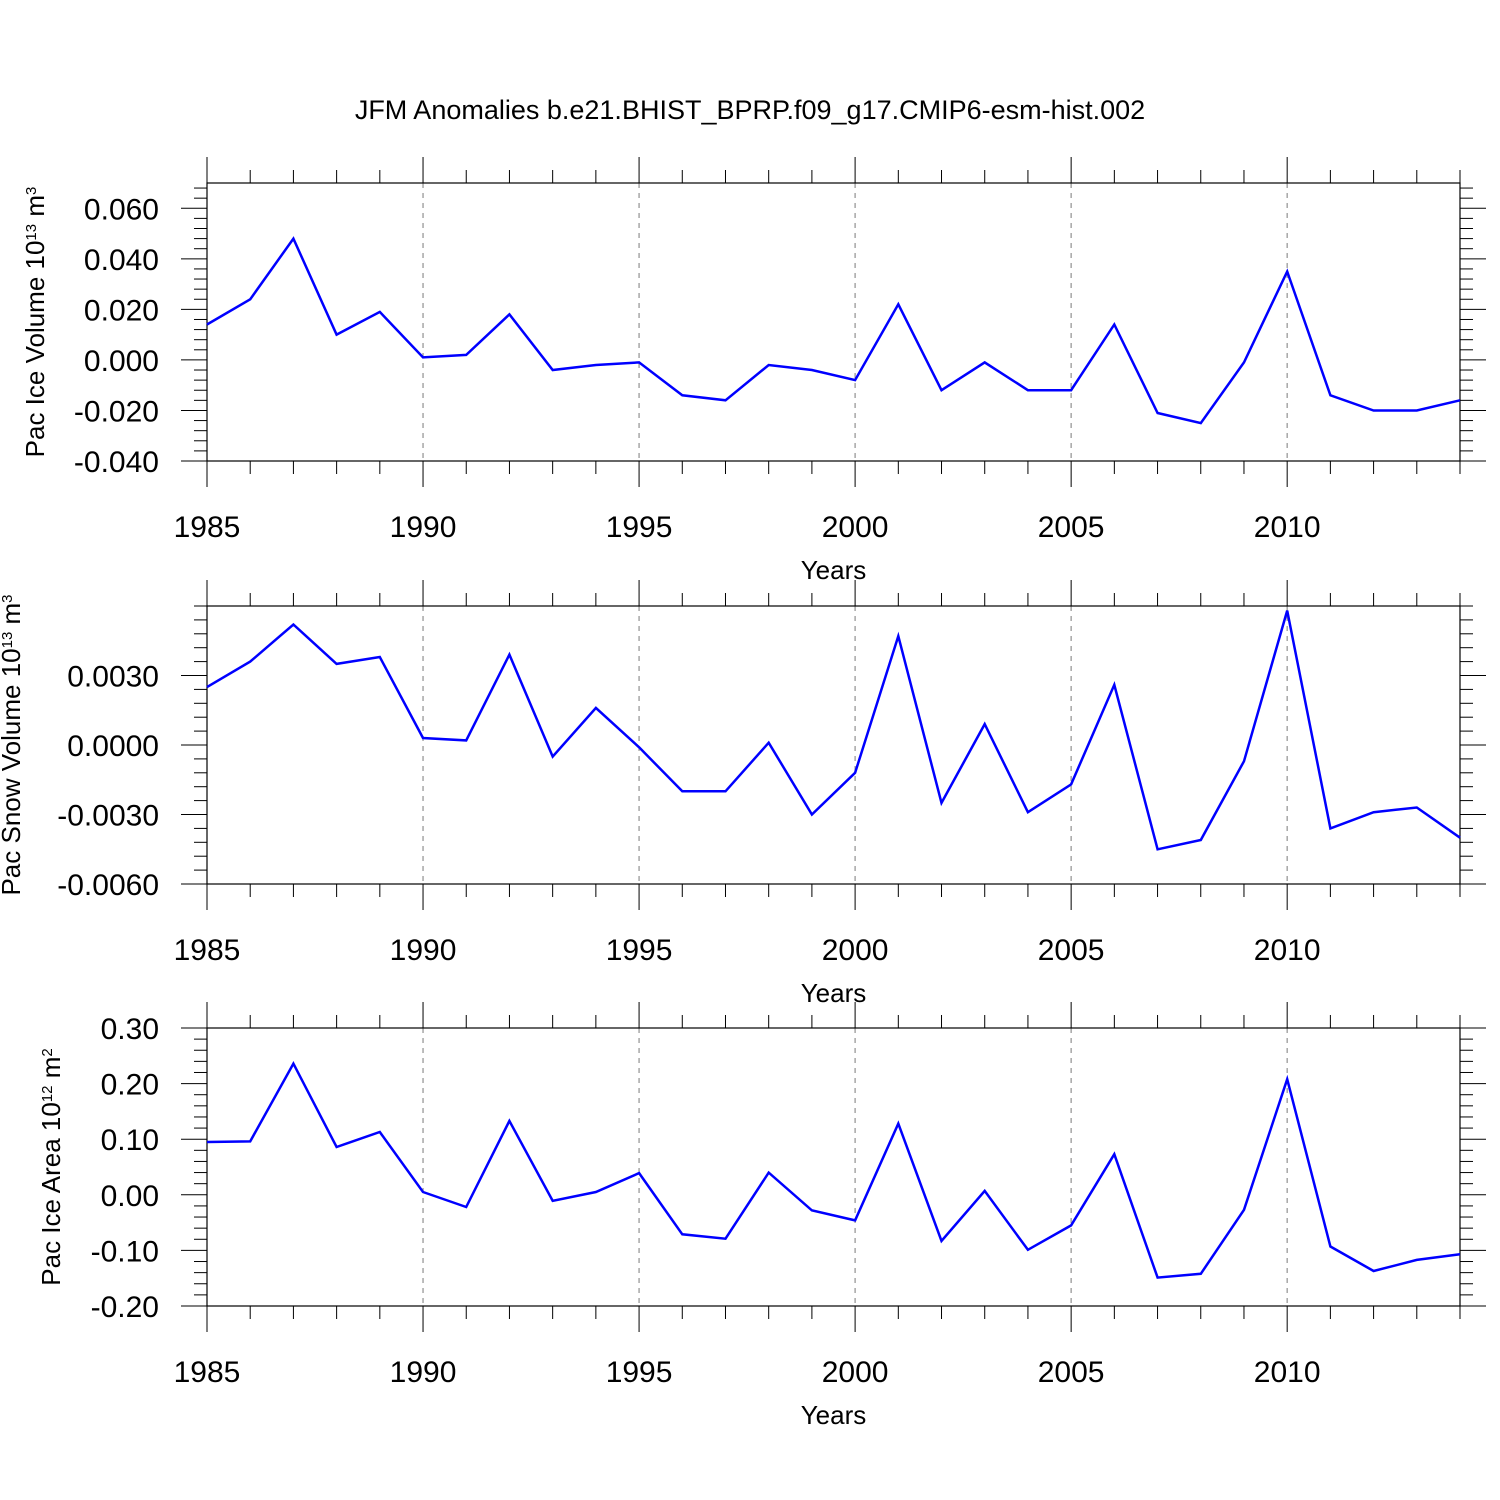 Image resolution: width=1500 pixels, height=1500 pixels. What do you see at coordinates (35, 322) in the screenshot?
I see `y-axis-label: Pac Ice Volume 1013 m3` at bounding box center [35, 322].